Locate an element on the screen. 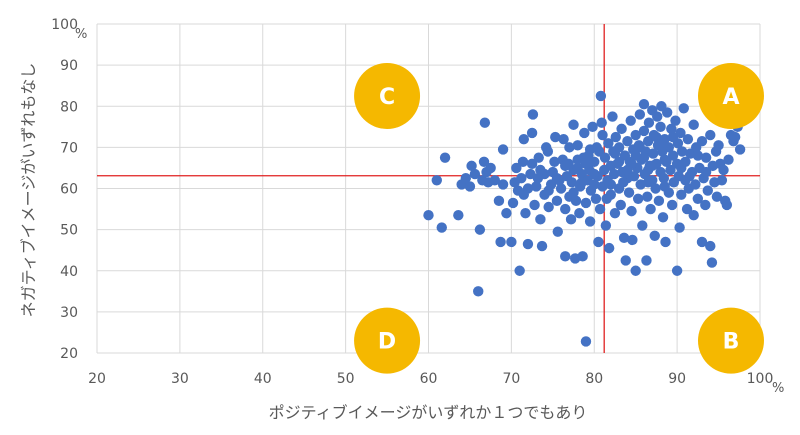 This screenshot has height=435, width=800. quadrant-b-circle is located at coordinates (730, 340).